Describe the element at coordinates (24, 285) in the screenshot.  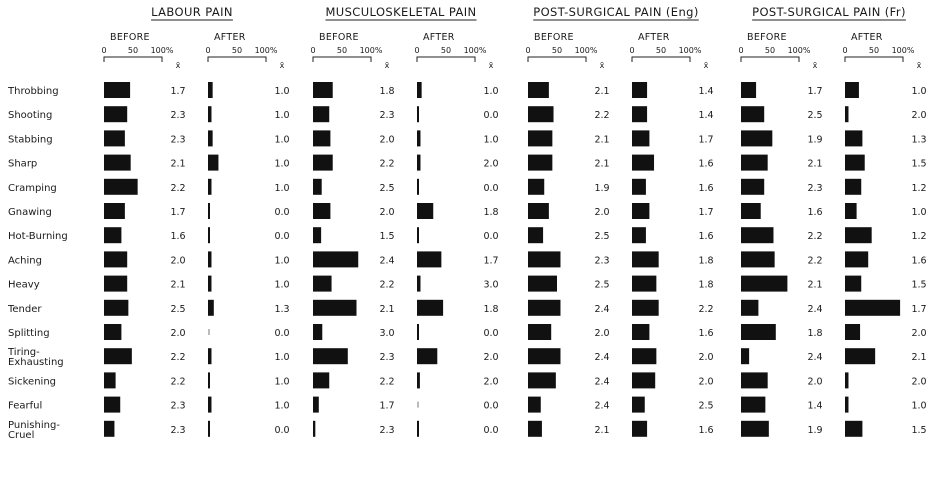
I see `row-label-8: Heavy` at that location.